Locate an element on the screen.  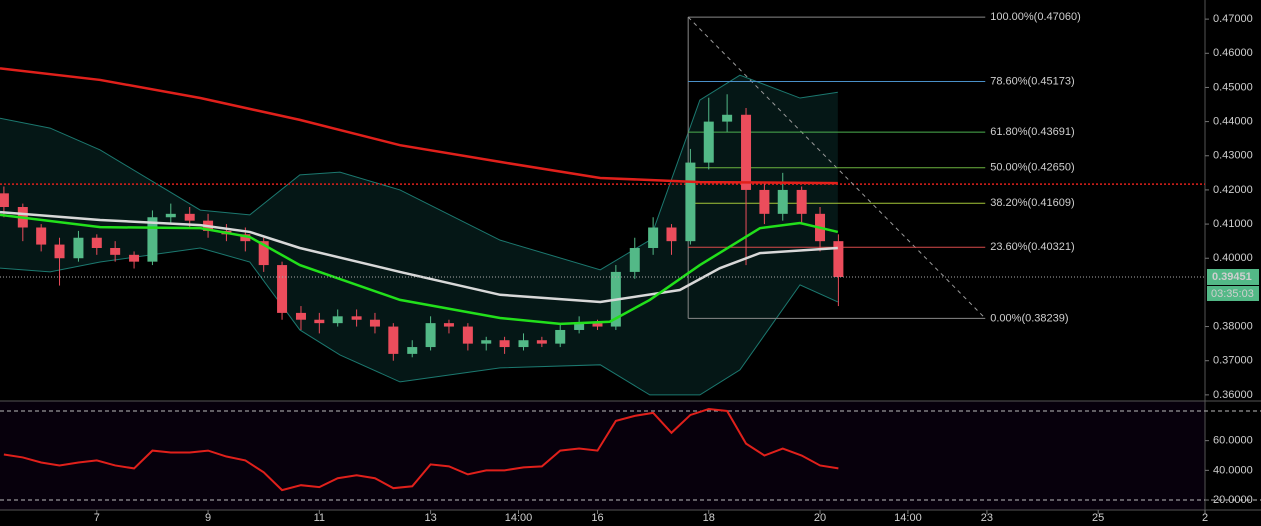
x-tick-label: 11 is located at coordinates (319, 518).